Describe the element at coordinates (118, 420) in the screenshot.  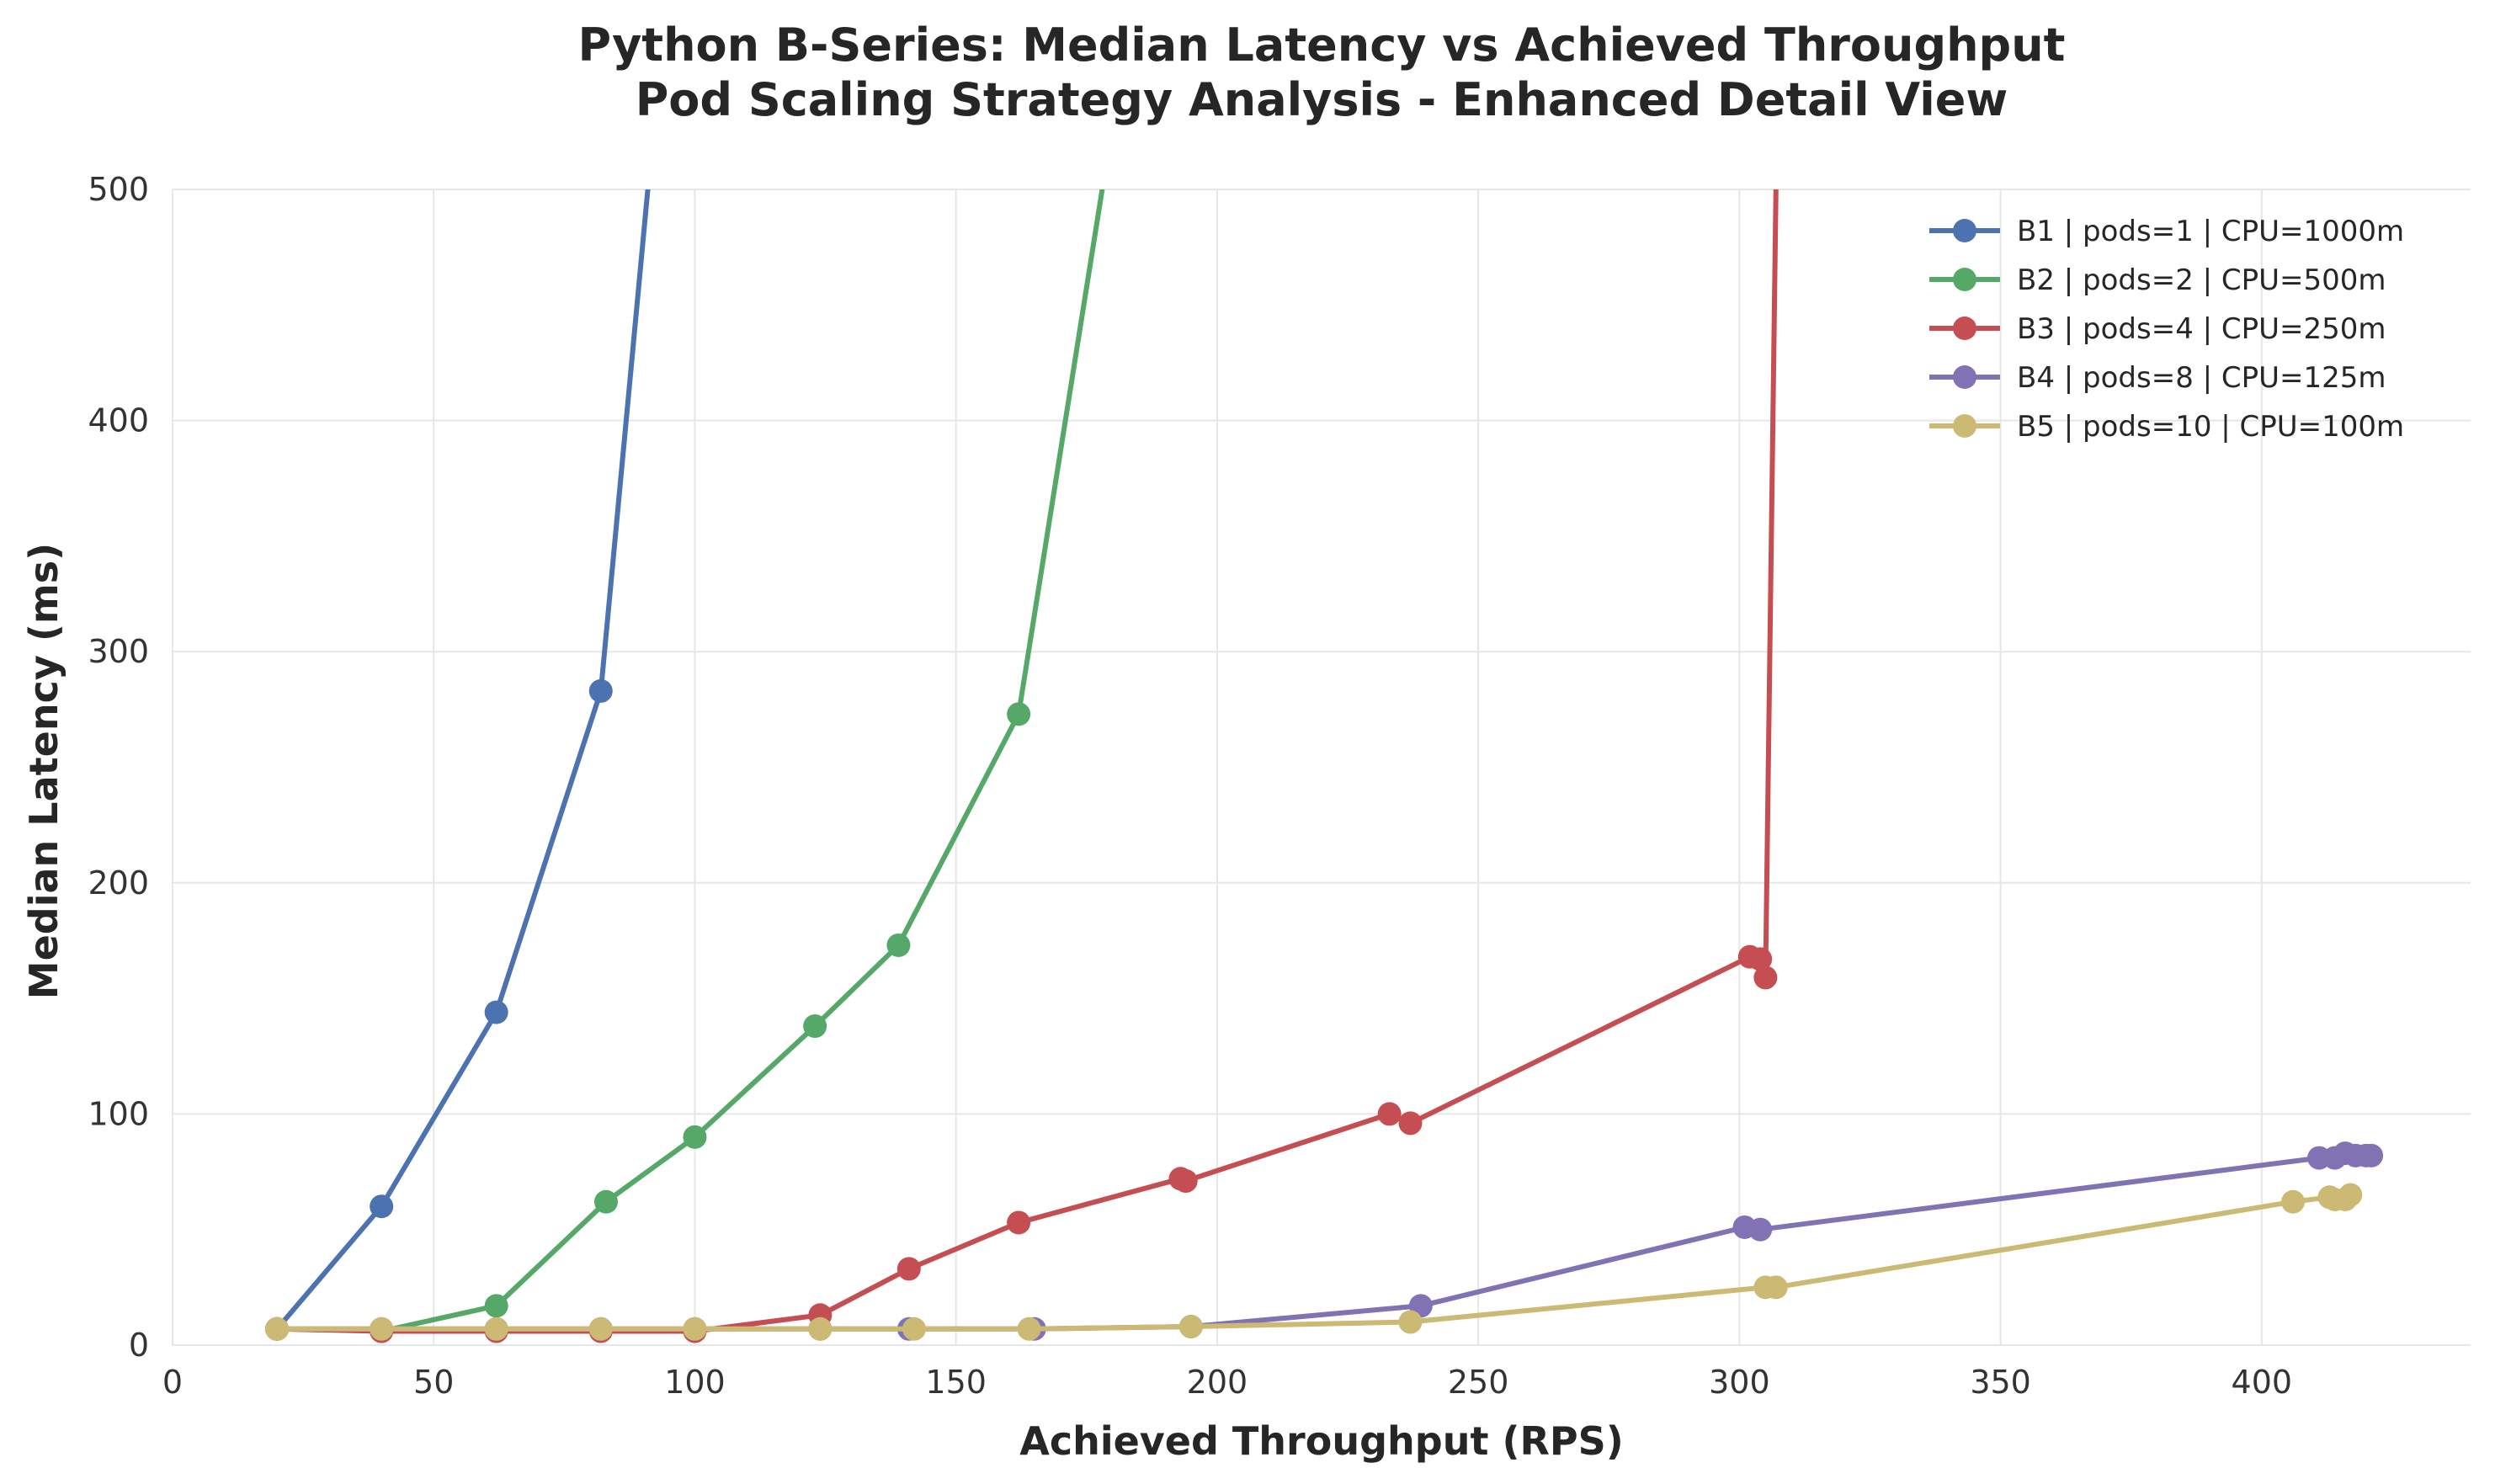
I see `y-tick-label: 400` at that location.